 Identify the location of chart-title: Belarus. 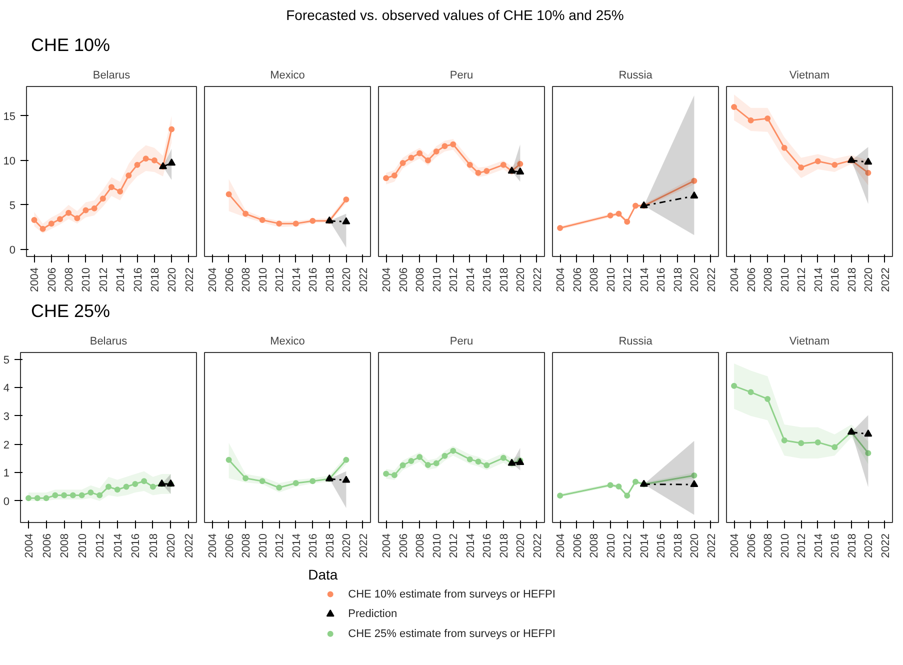
(109, 342).